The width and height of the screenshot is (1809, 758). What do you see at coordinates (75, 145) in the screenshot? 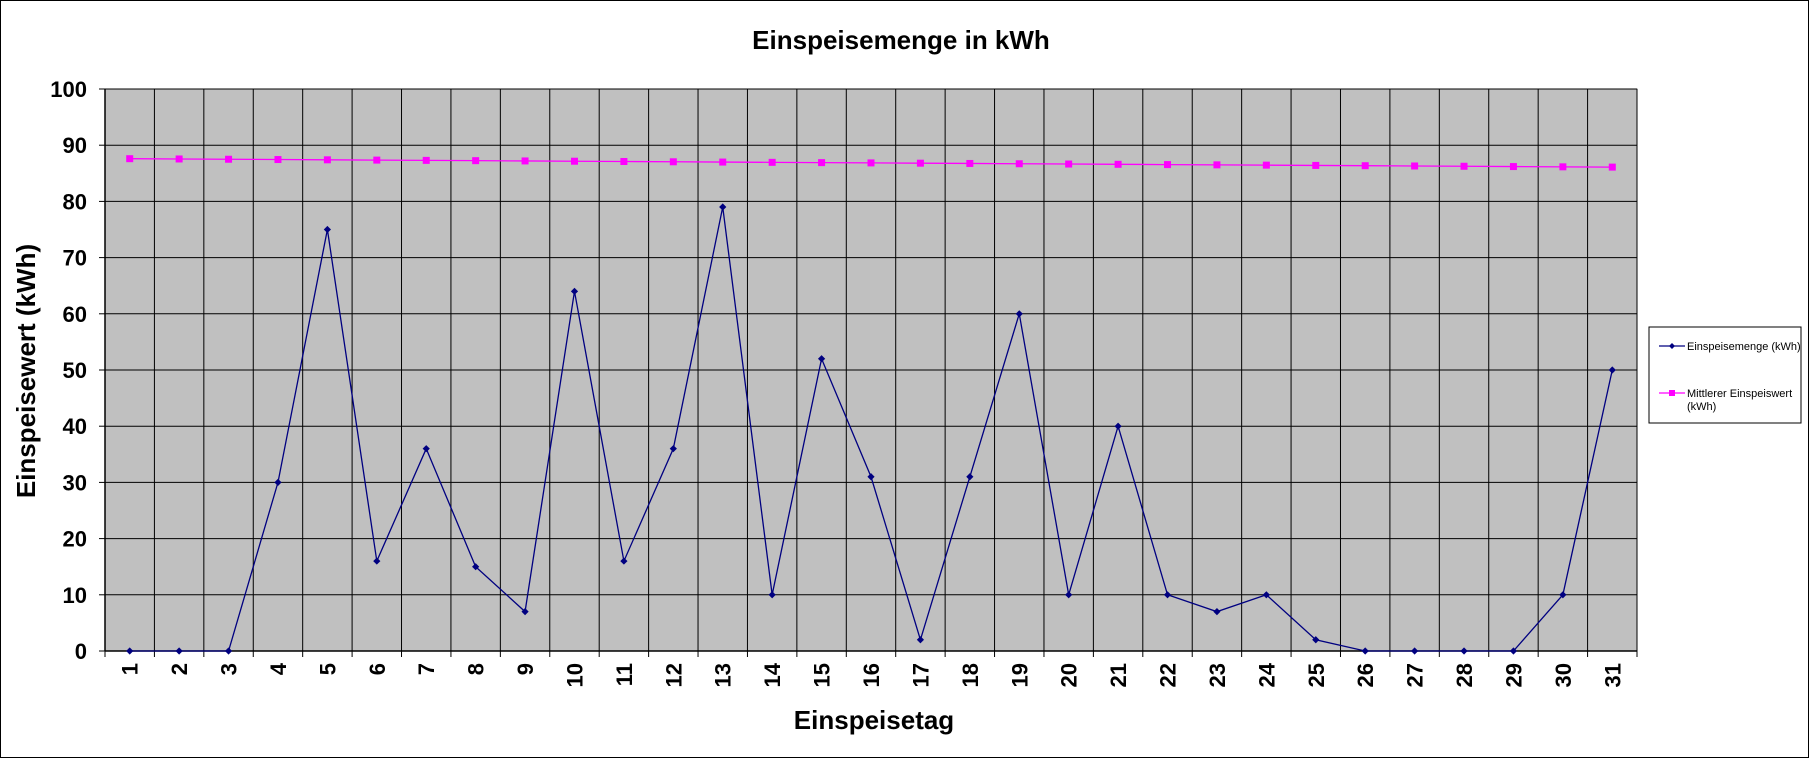
I see `y-tick-label: 90` at bounding box center [75, 145].